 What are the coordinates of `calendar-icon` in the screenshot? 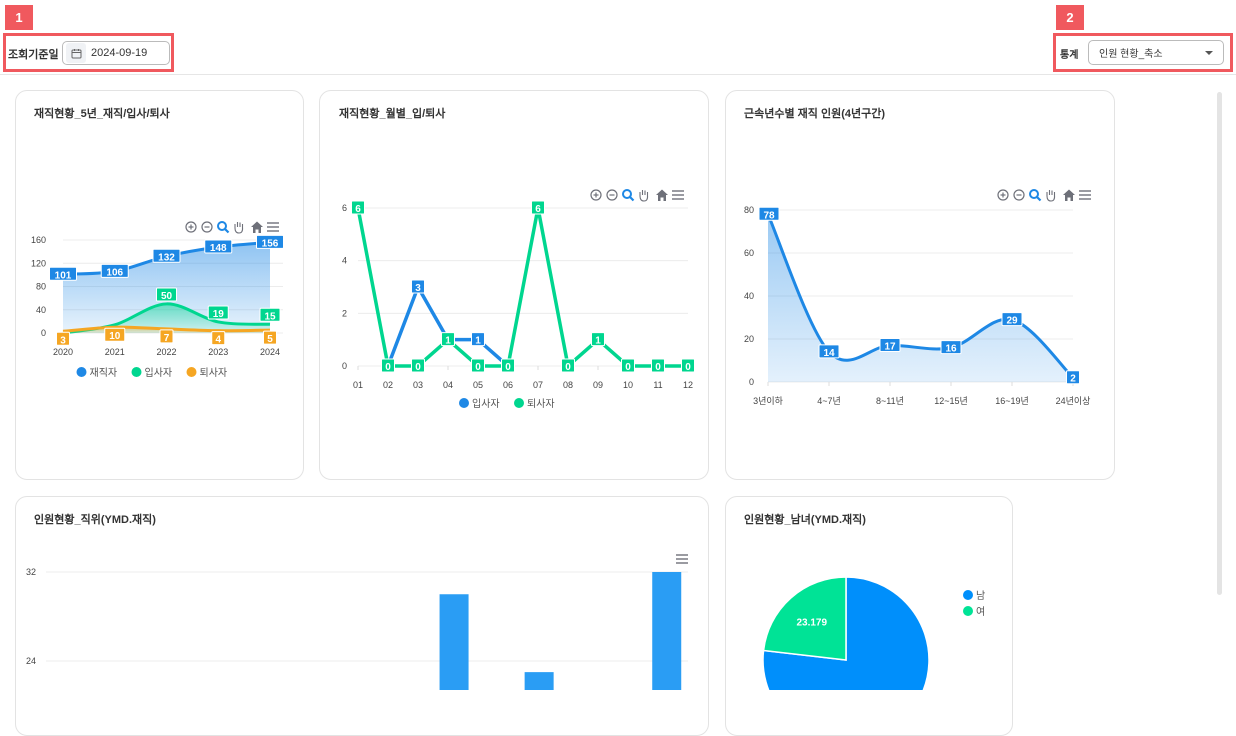 It's located at (76, 53).